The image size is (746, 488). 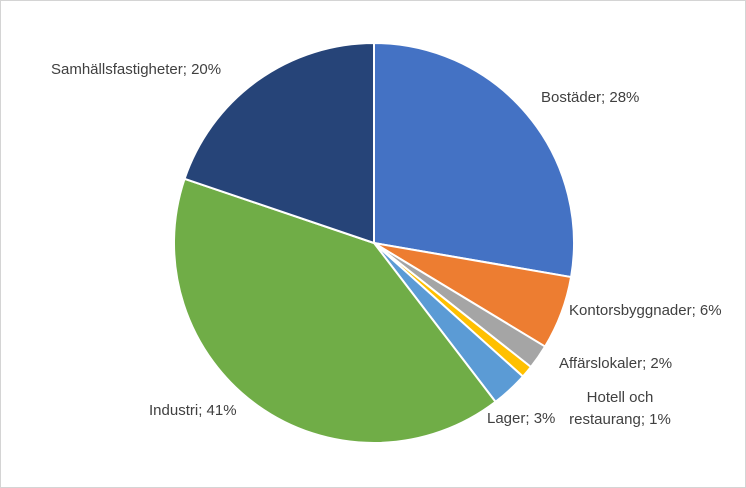 I want to click on pie-slice-bostader, so click(x=474, y=160).